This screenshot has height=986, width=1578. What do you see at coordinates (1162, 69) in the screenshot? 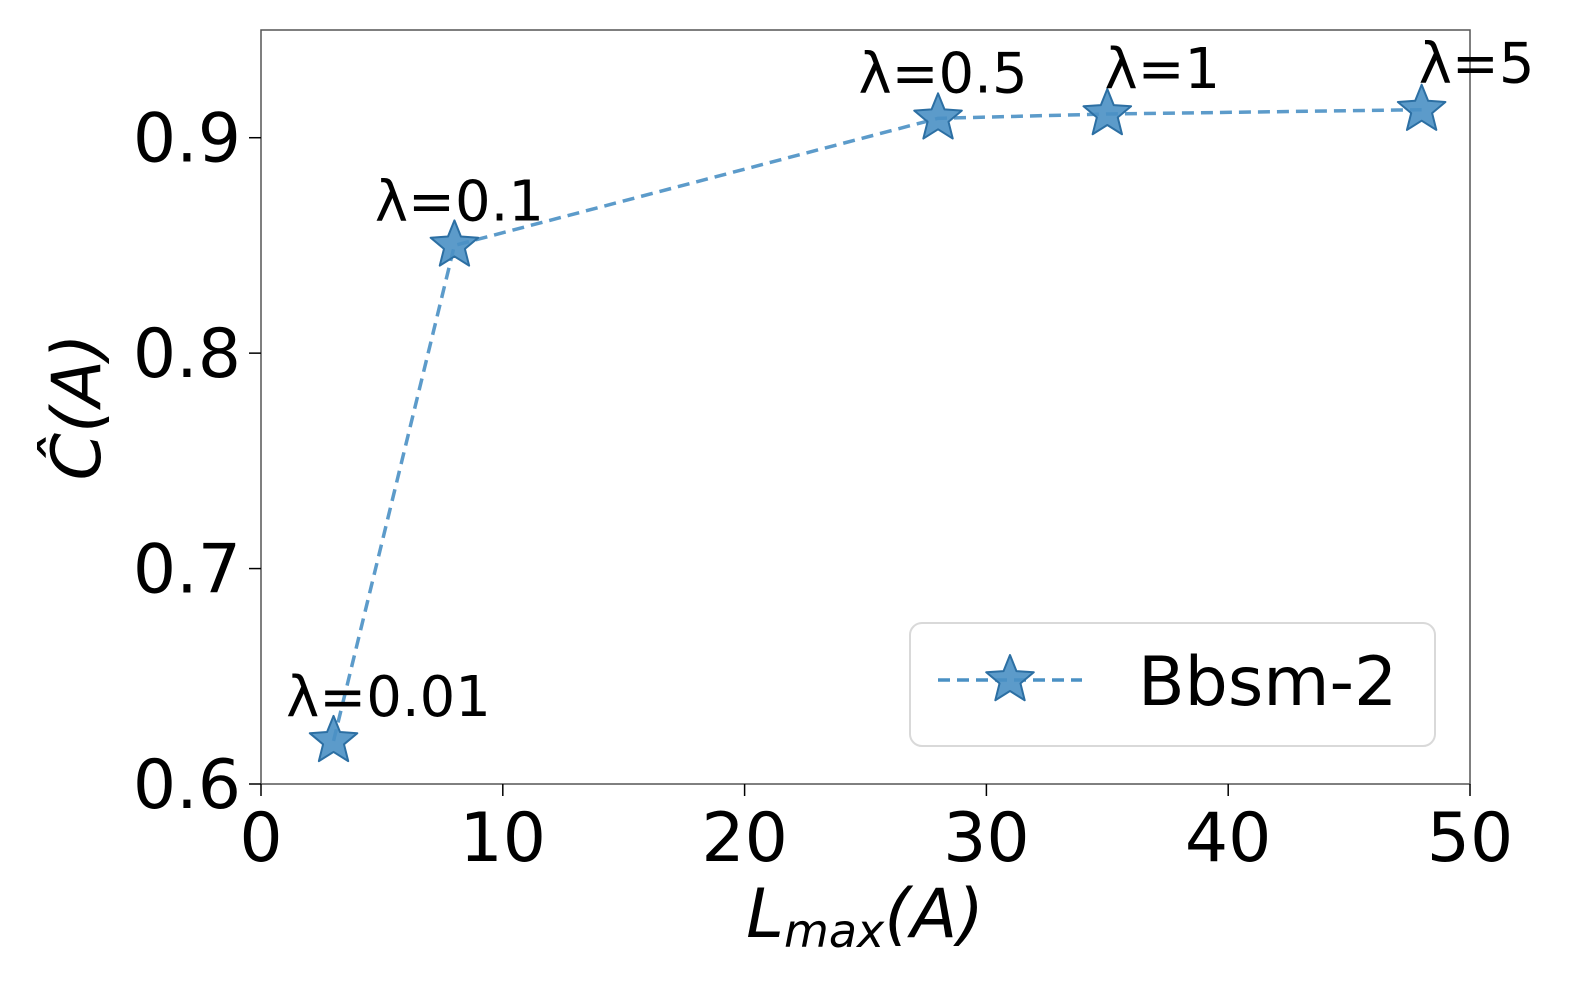
I see `point-annotation: λ=1` at bounding box center [1162, 69].